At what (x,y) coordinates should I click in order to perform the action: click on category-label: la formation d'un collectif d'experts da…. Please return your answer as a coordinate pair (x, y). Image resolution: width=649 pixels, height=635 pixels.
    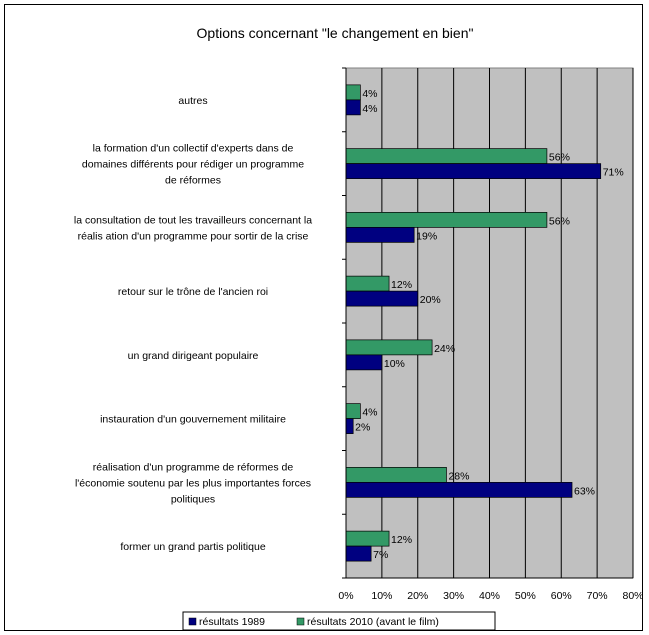
    Looking at the image, I should click on (193, 149).